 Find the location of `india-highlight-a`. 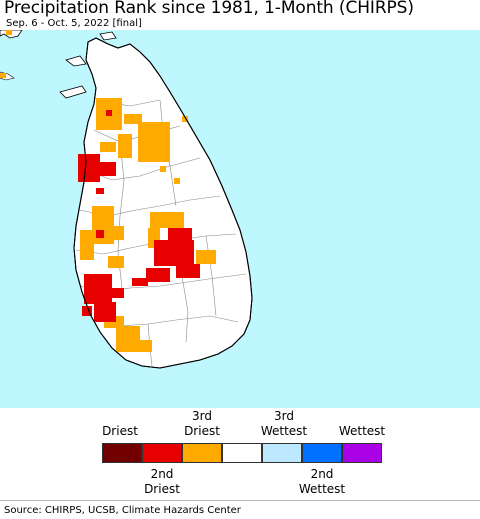

india-highlight-a is located at coordinates (9, 32).